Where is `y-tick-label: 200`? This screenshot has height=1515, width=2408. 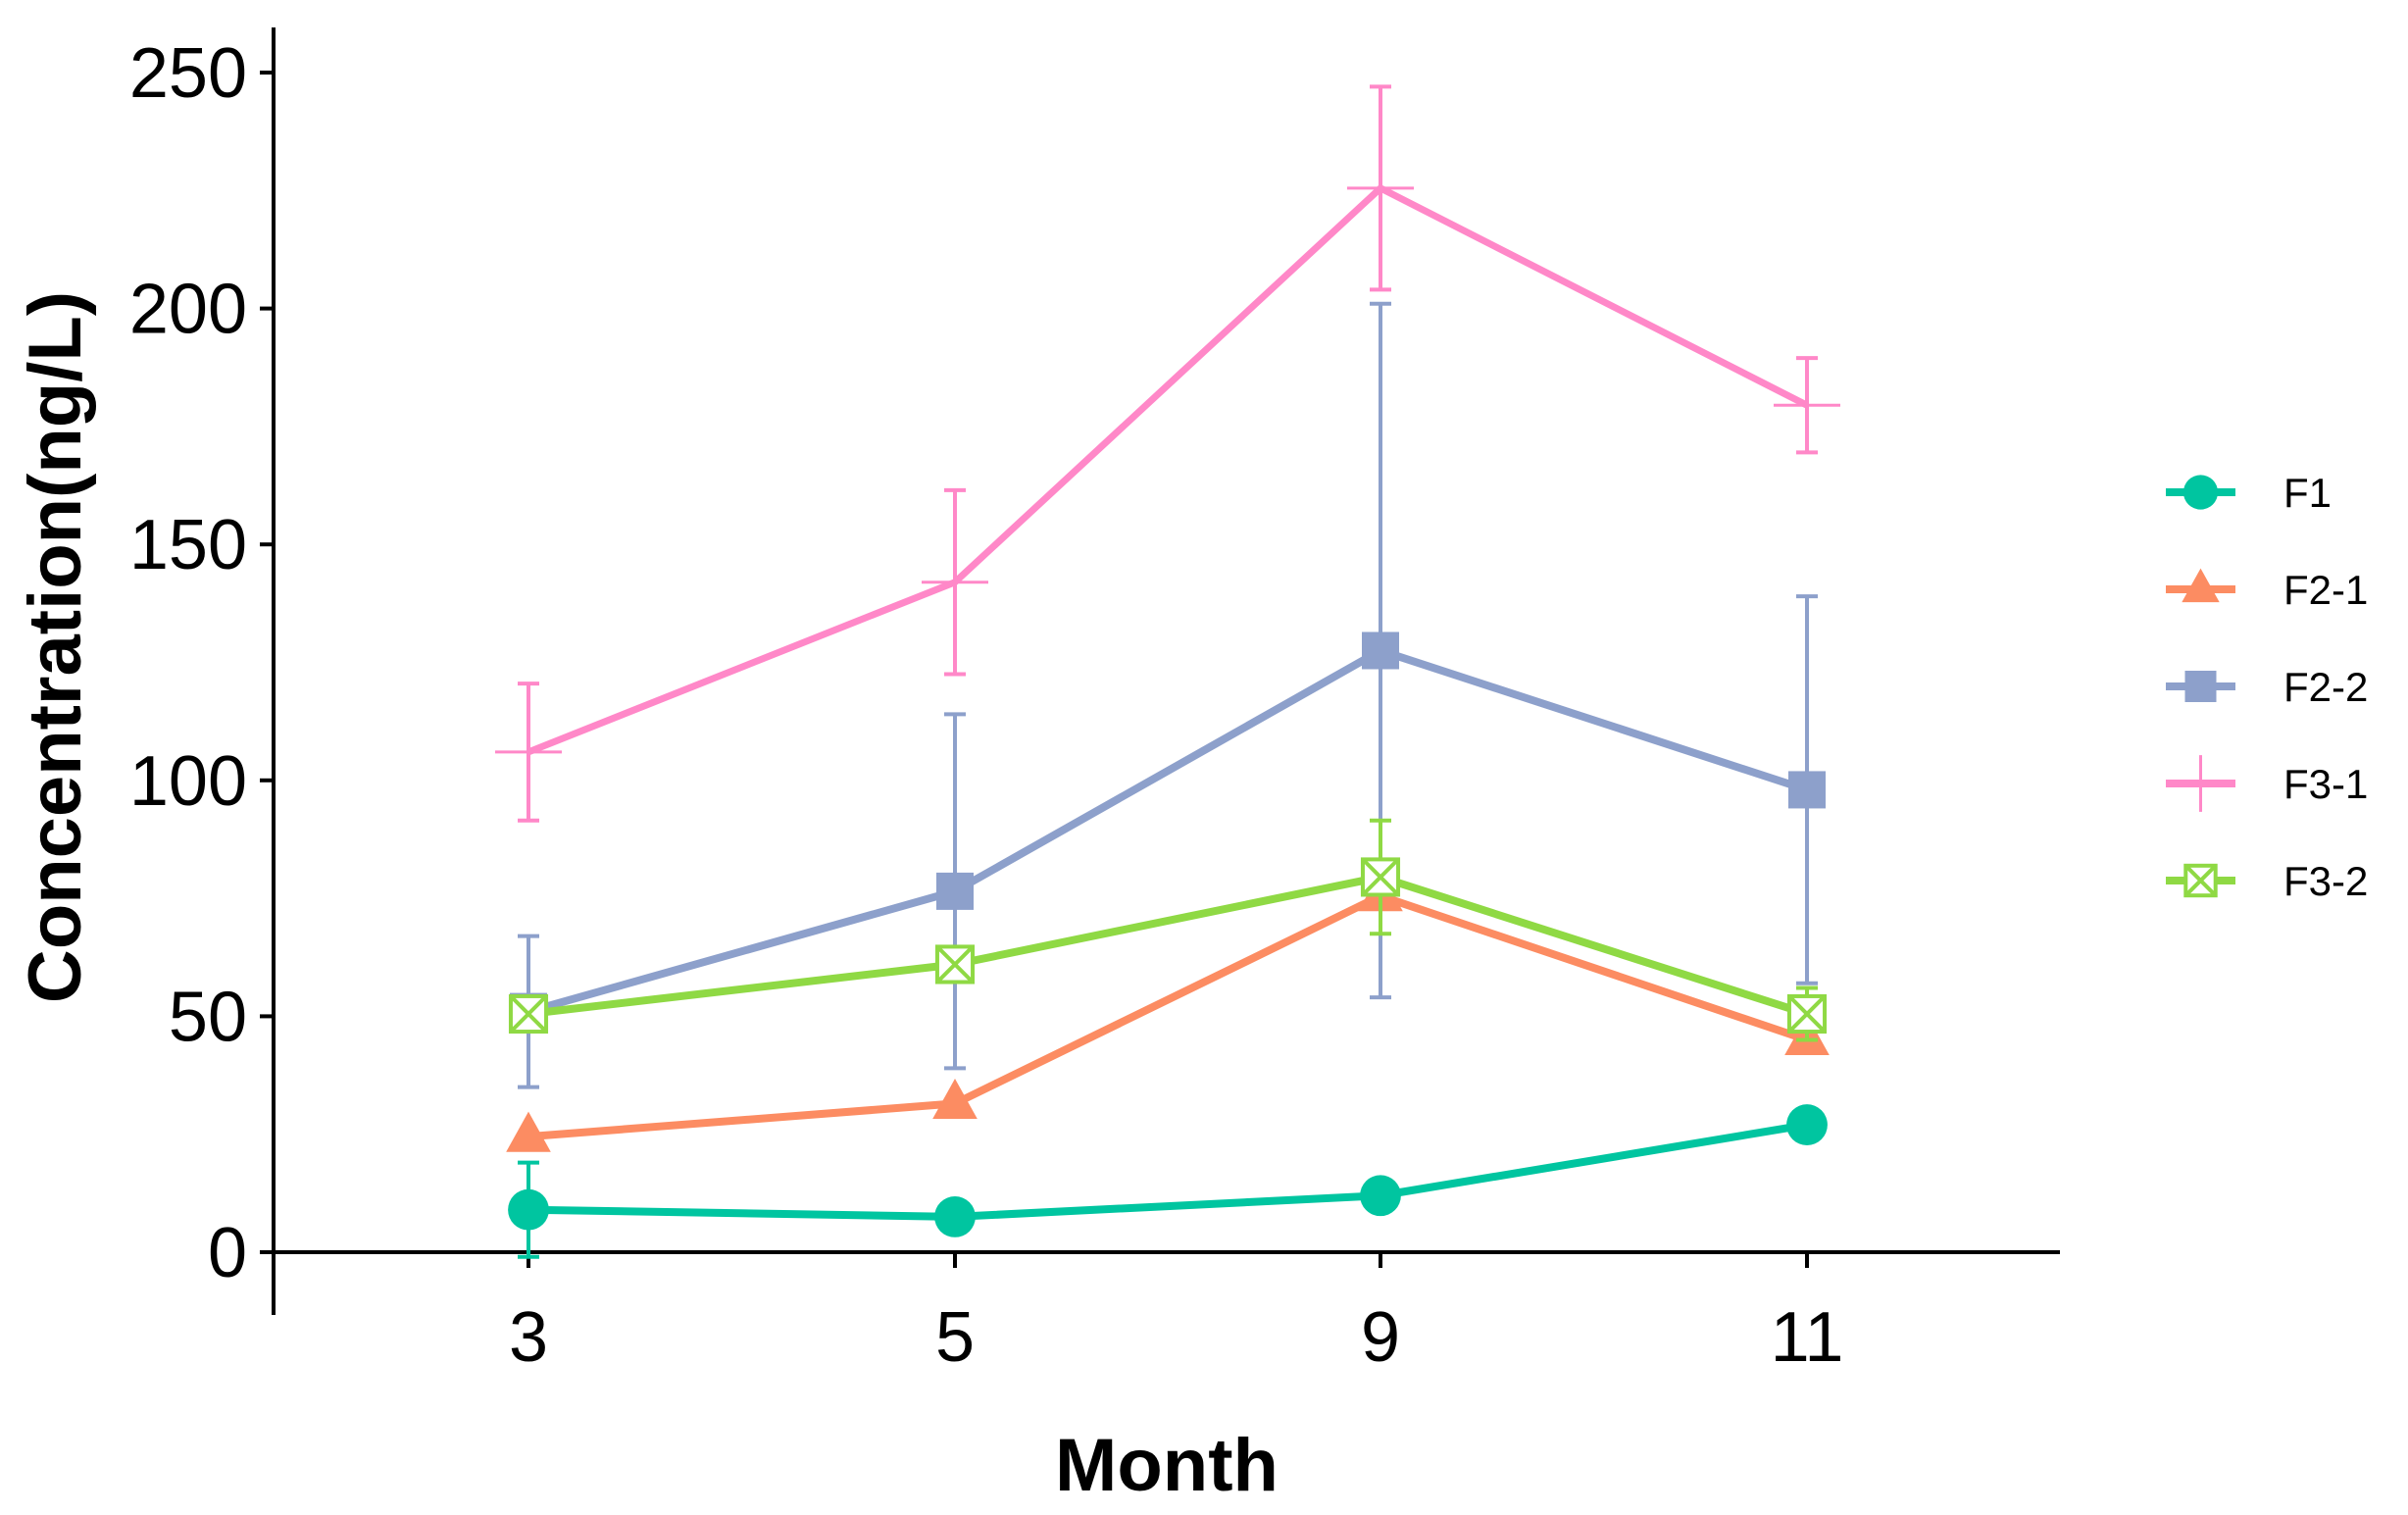 y-tick-label: 200 is located at coordinates (188, 310).